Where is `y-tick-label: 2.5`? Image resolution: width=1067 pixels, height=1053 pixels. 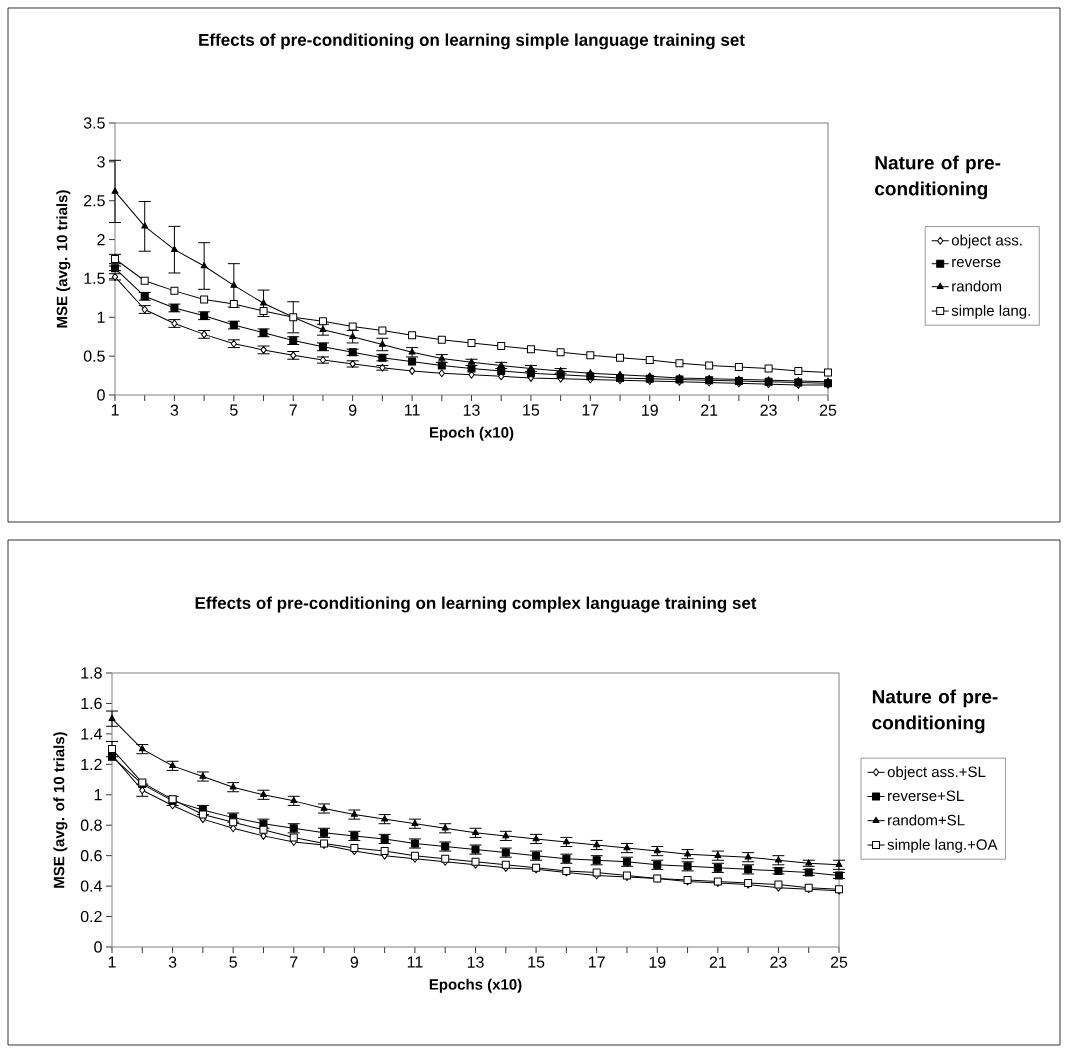 y-tick-label: 2.5 is located at coordinates (94, 201).